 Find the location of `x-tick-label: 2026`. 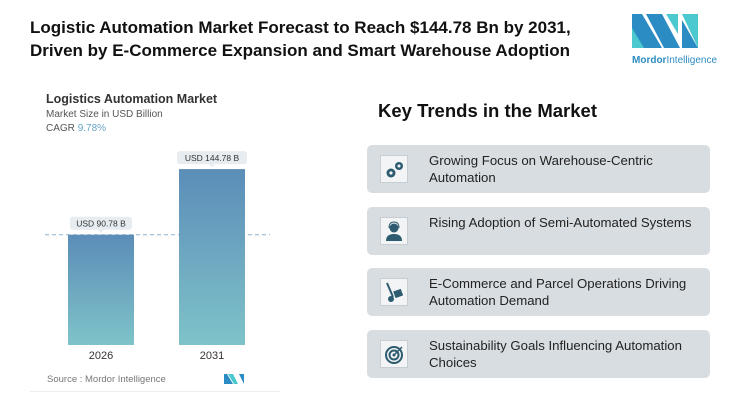

x-tick-label: 2026 is located at coordinates (101, 356).